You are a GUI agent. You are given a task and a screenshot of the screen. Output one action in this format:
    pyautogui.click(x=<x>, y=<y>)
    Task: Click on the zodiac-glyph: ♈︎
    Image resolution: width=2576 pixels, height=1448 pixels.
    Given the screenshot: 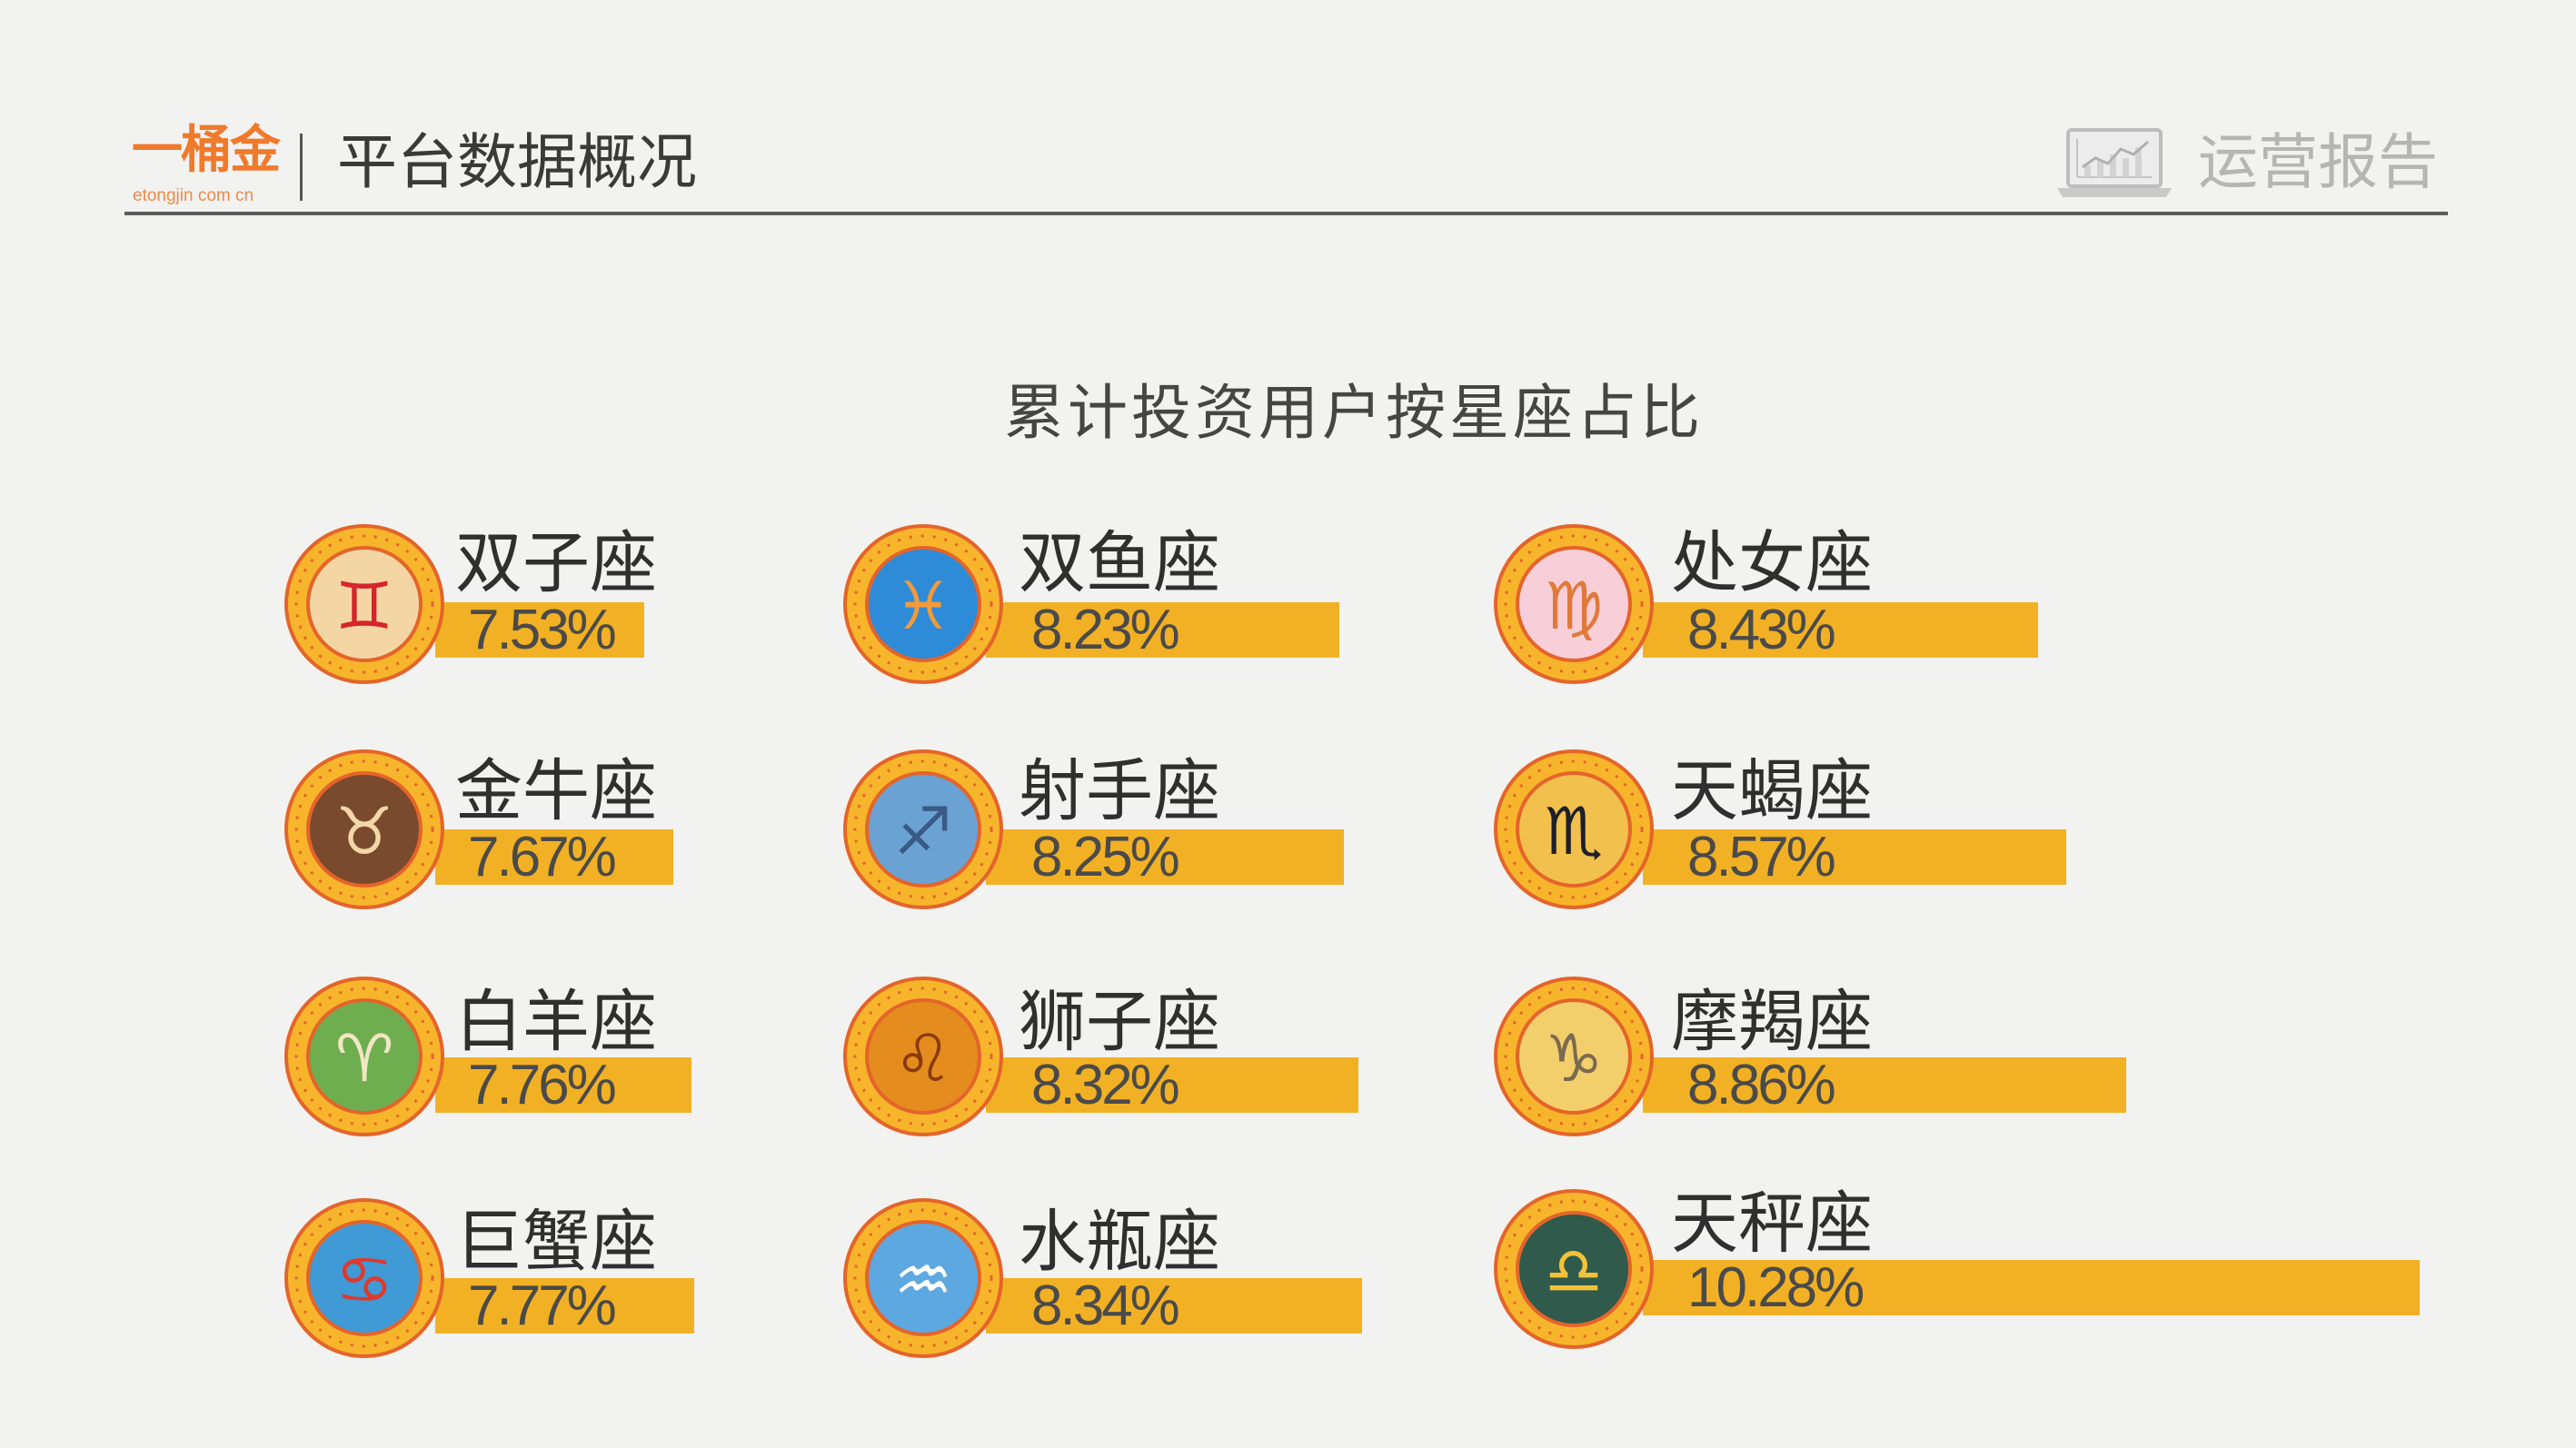 What is the action you would take?
    pyautogui.click(x=365, y=1058)
    